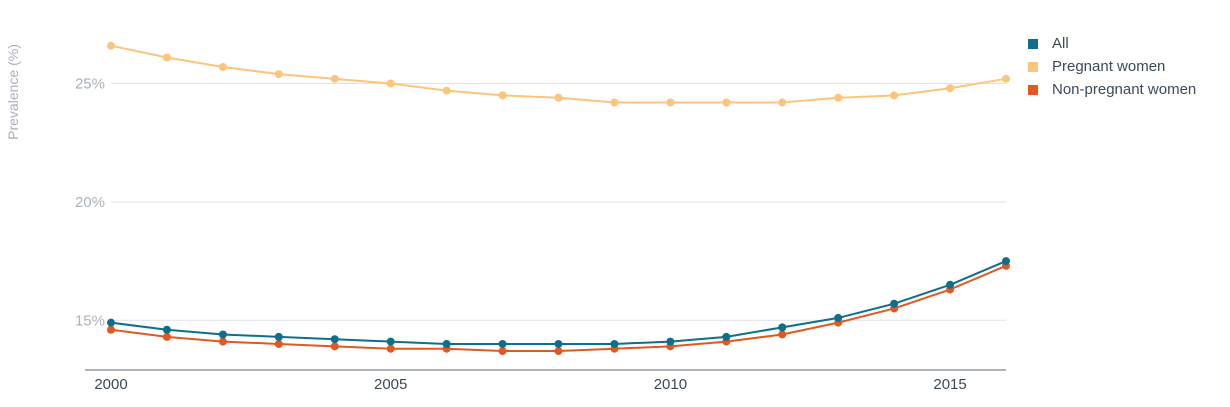  I want to click on legend-label: All, so click(1060, 43).